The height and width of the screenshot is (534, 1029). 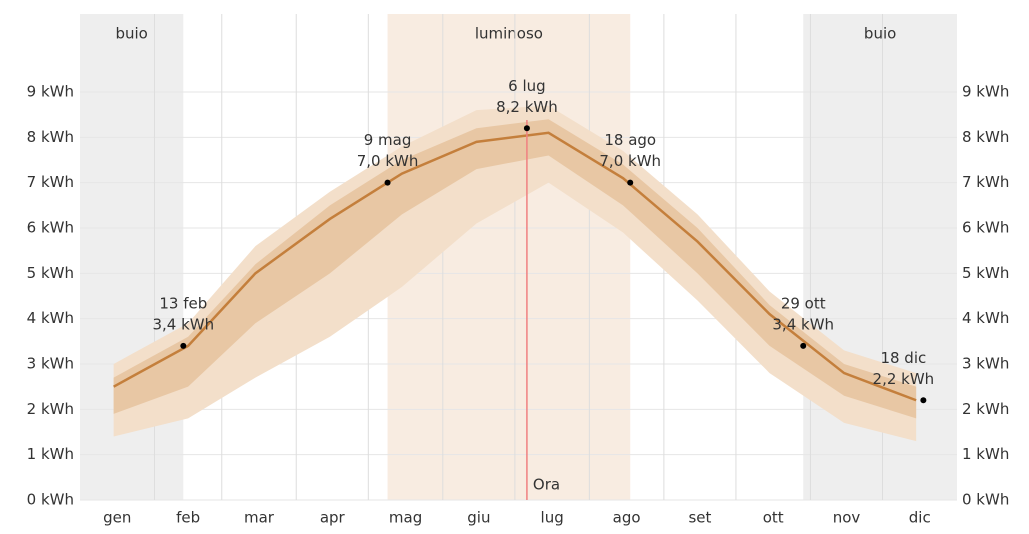 I want to click on y2-tick-label: 7 kWh, so click(x=985, y=182).